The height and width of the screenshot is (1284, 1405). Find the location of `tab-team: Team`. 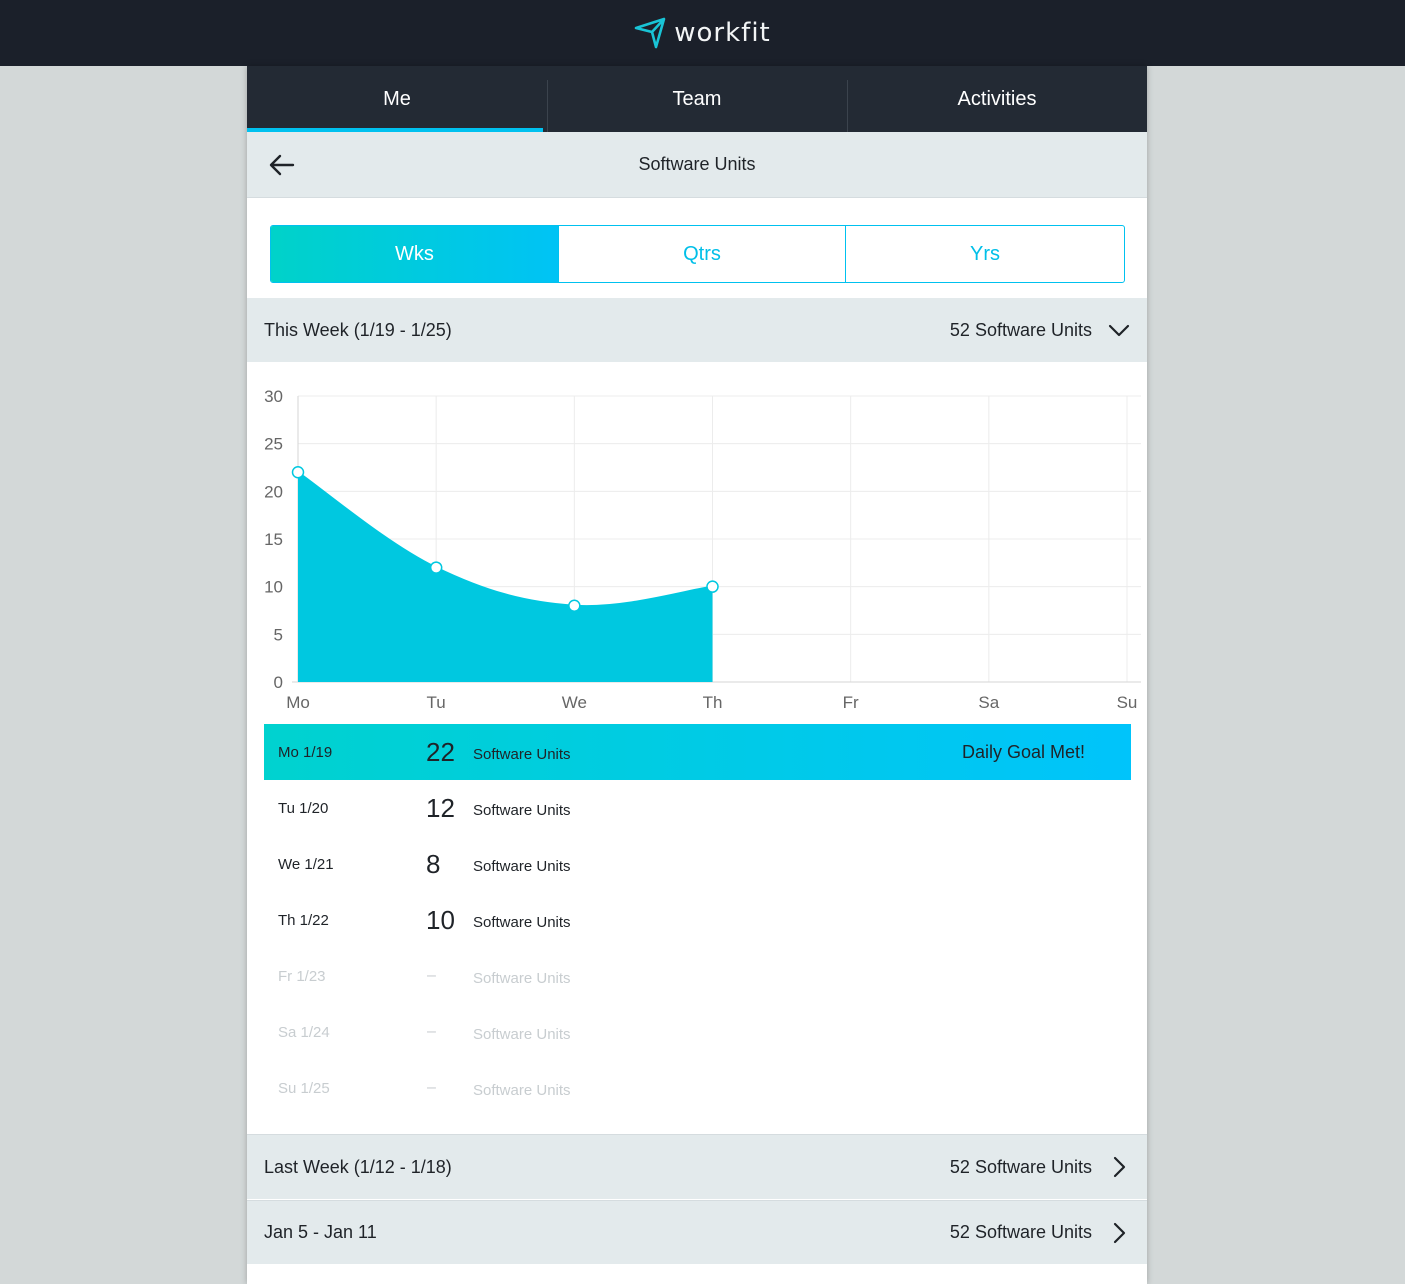

tab-team: Team is located at coordinates (697, 99).